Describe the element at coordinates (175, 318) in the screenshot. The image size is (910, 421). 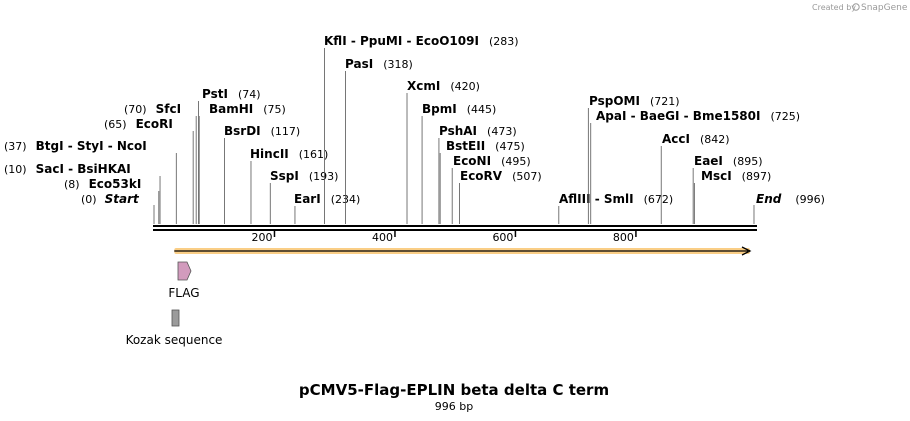
I see `kozak-box` at that location.